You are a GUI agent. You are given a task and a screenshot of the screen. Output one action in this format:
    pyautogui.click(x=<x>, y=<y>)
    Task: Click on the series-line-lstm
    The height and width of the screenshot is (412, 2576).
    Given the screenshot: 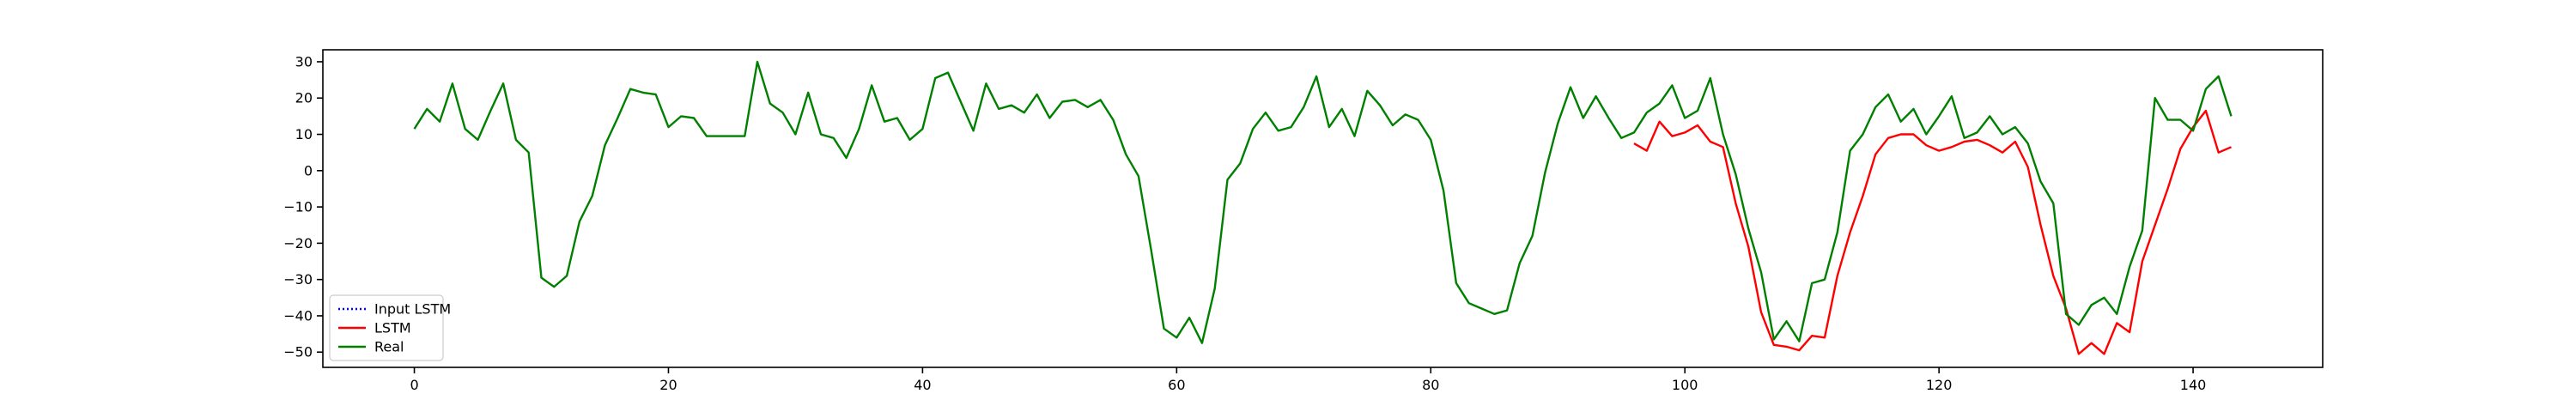 What is the action you would take?
    pyautogui.click(x=1932, y=232)
    